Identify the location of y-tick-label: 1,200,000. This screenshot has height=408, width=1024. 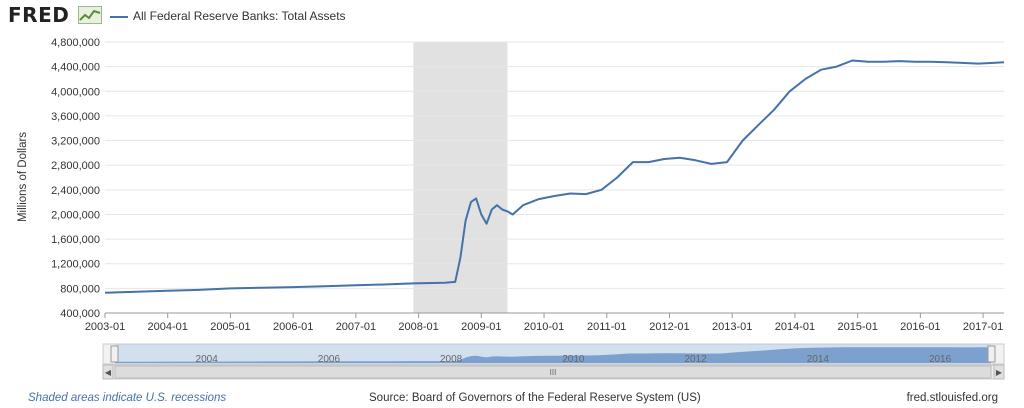
(75, 265).